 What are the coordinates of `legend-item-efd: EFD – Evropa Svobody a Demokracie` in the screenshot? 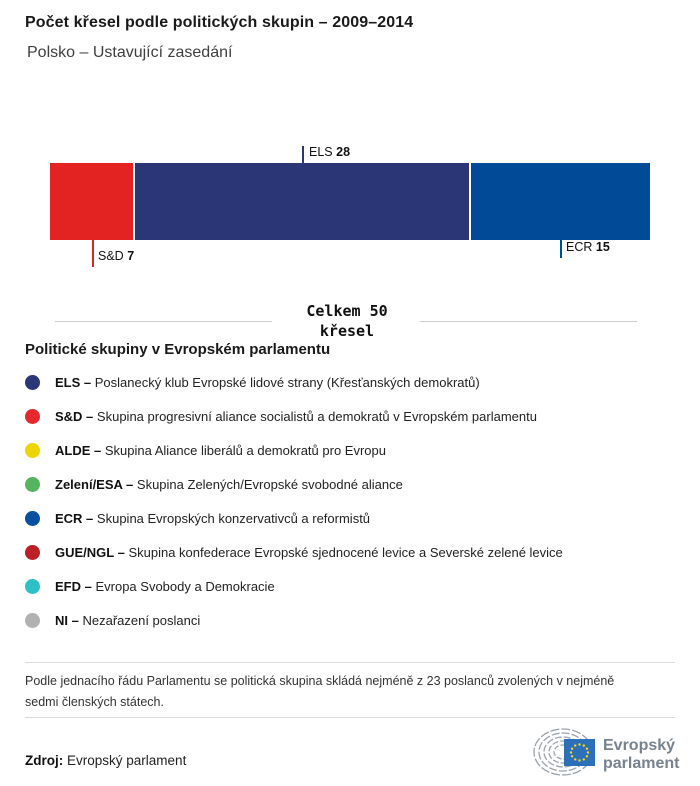 It's located at (150, 586).